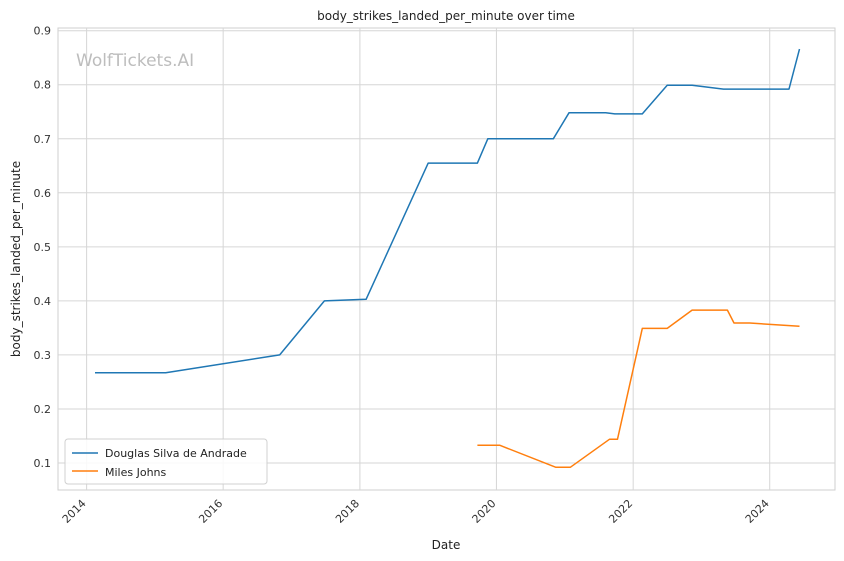  Describe the element at coordinates (43, 301) in the screenshot. I see `y-tick-label: 0.4` at that location.